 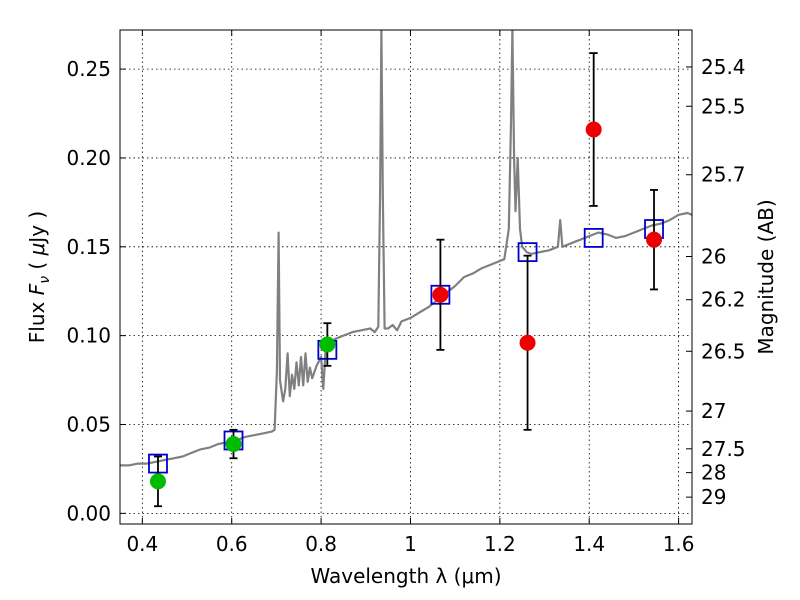 What do you see at coordinates (88, 513) in the screenshot?
I see `y-tick-label: 0.00` at bounding box center [88, 513].